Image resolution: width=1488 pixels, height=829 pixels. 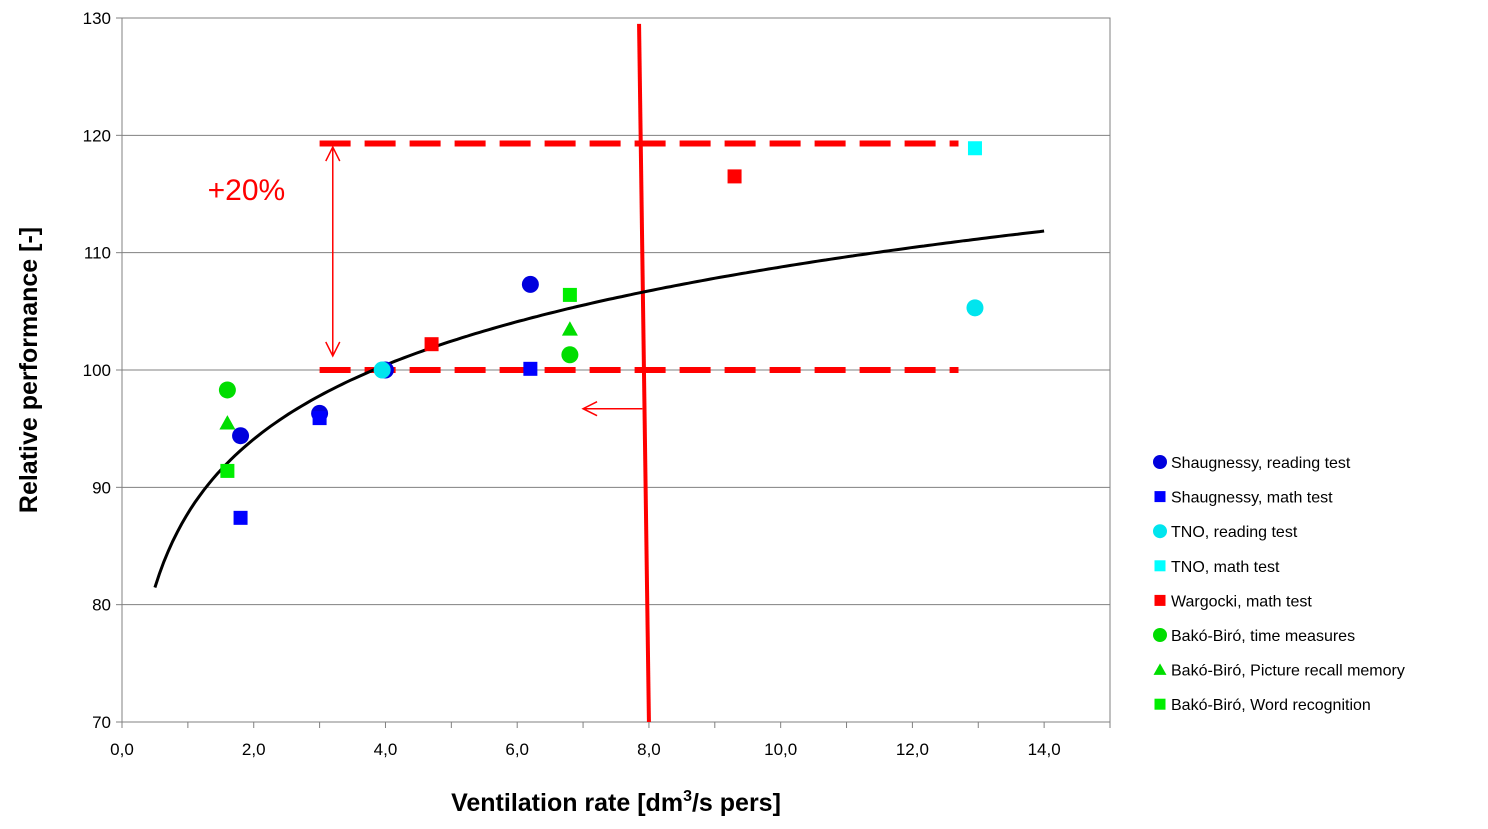 What do you see at coordinates (1234, 532) in the screenshot?
I see `legend-label: TNO, reading test` at bounding box center [1234, 532].